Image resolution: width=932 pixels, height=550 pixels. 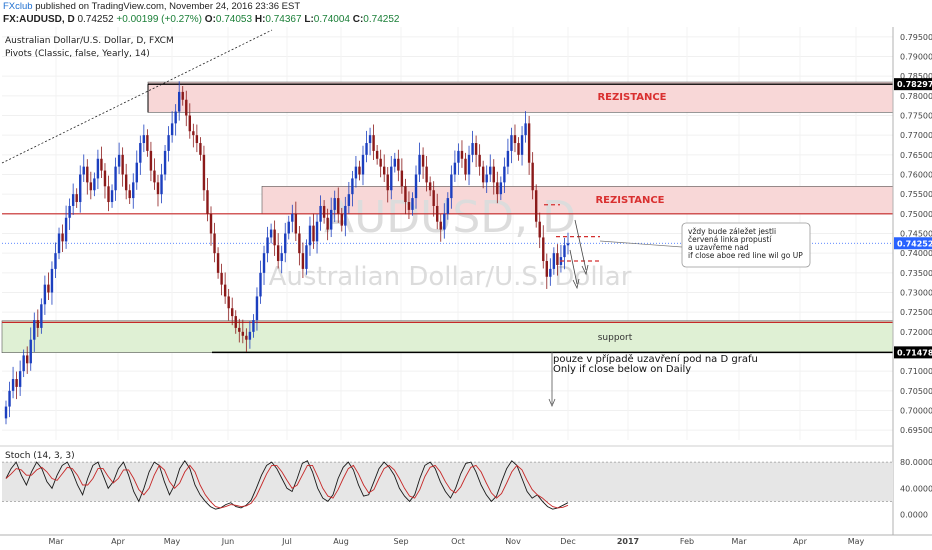 What do you see at coordinates (916, 488) in the screenshot?
I see `stoch-tick-label: 40.0000` at bounding box center [916, 488].